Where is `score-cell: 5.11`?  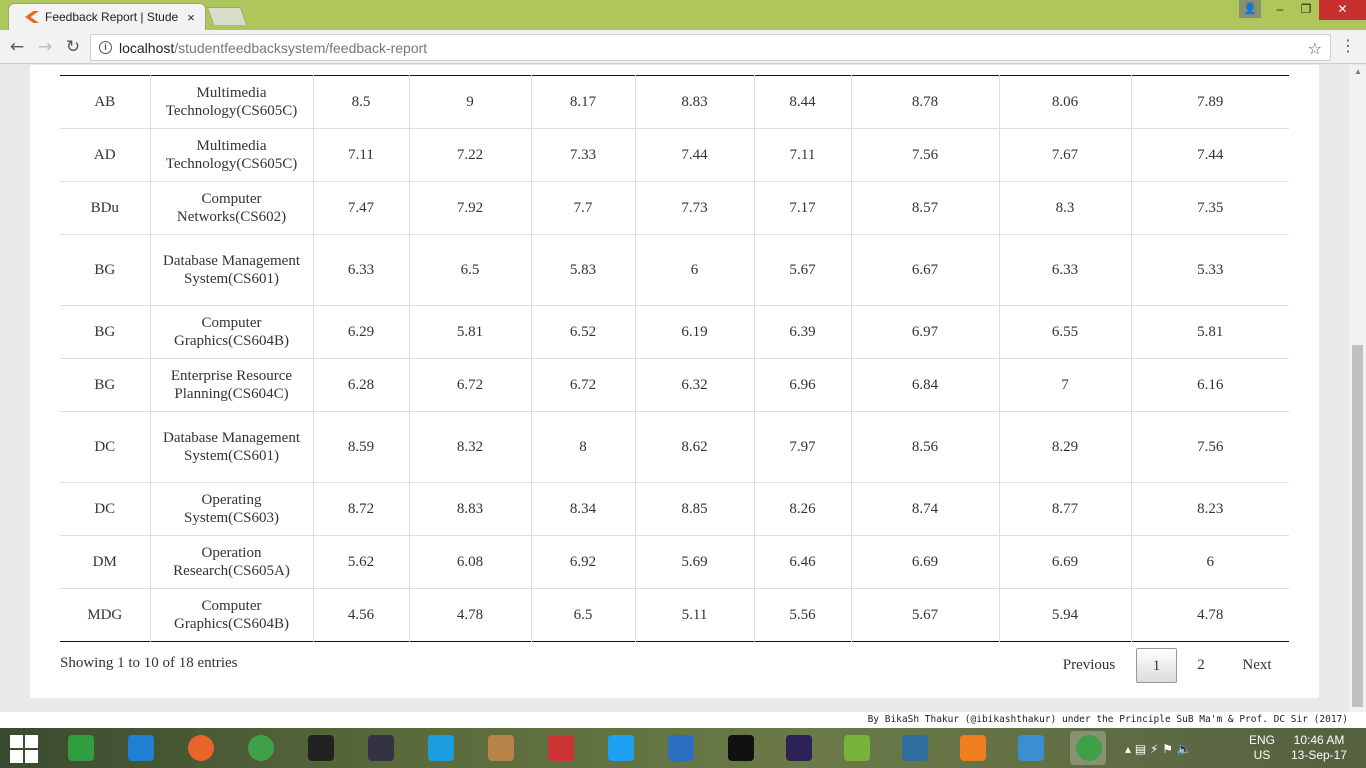
score-cell: 5.11 is located at coordinates (694, 615).